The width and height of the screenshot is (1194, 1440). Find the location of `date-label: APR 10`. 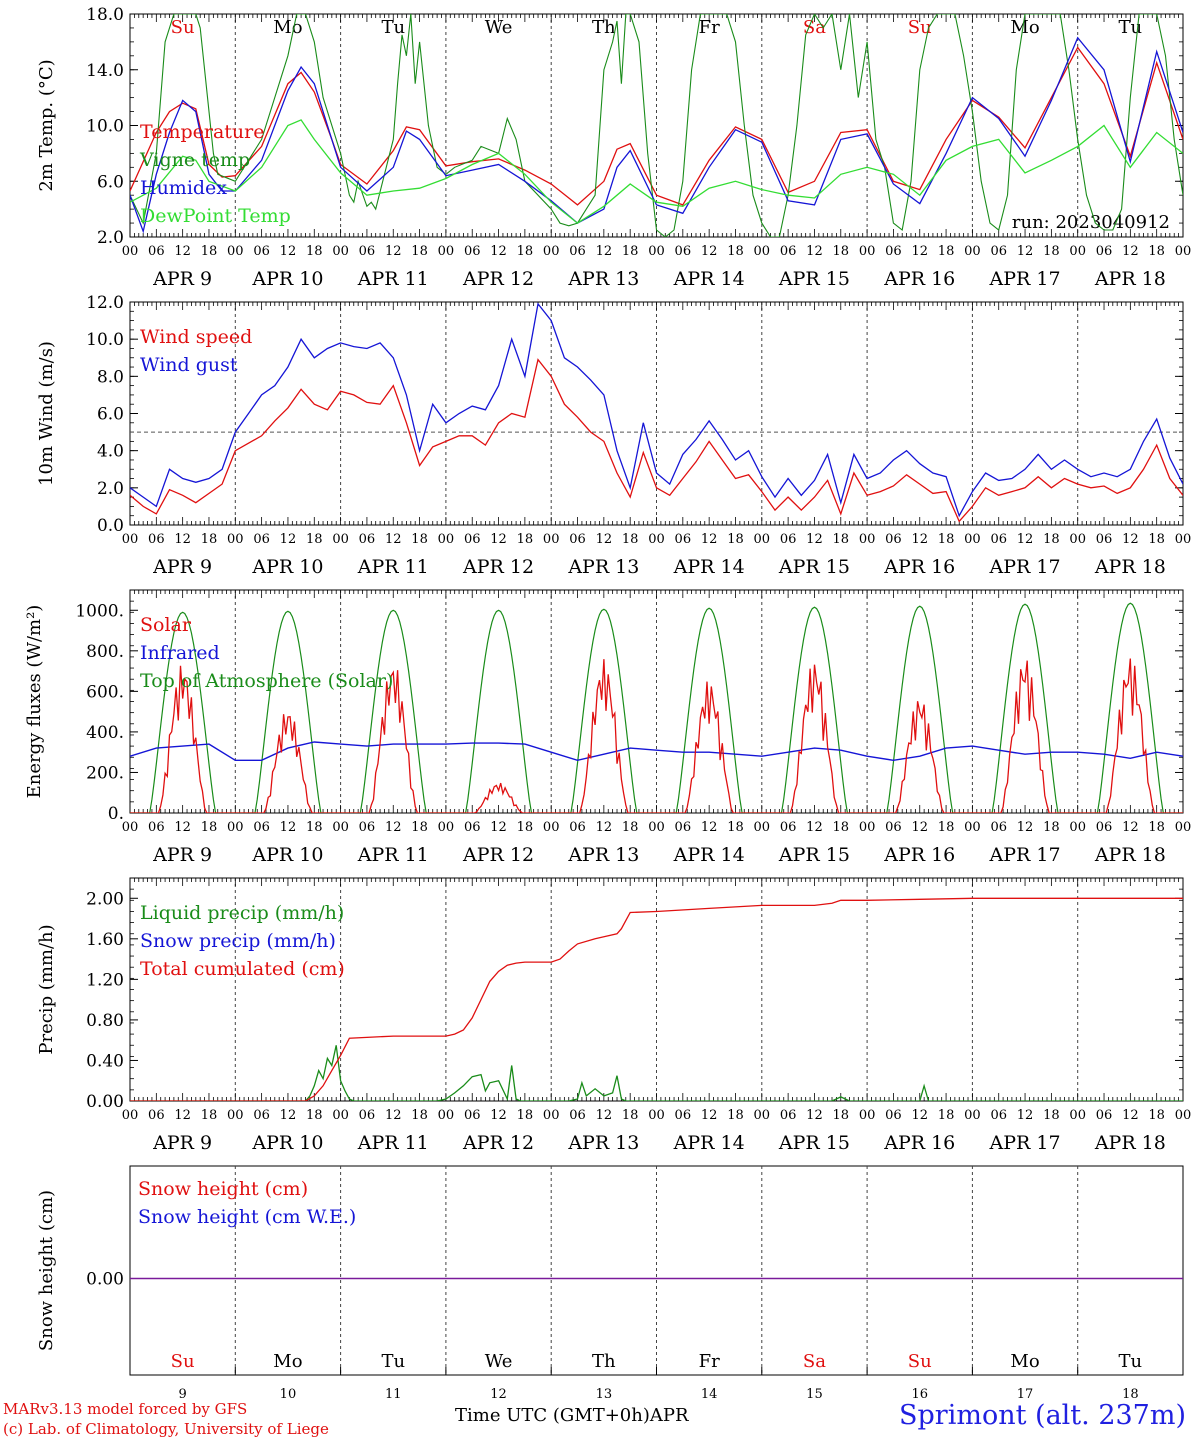

date-label: APR 10 is located at coordinates (287, 279).